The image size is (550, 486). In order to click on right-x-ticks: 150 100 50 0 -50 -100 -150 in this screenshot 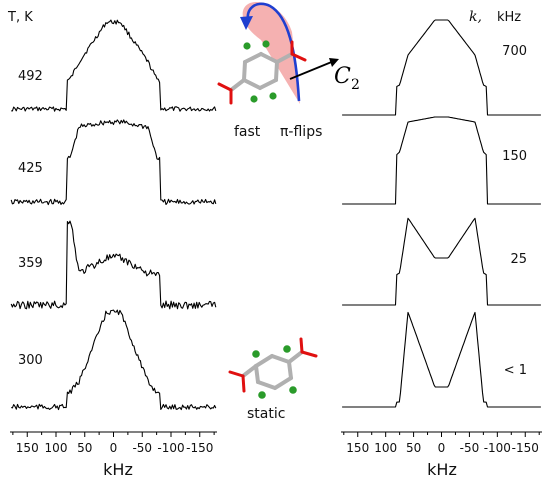, I will do `click(441, 443)`.